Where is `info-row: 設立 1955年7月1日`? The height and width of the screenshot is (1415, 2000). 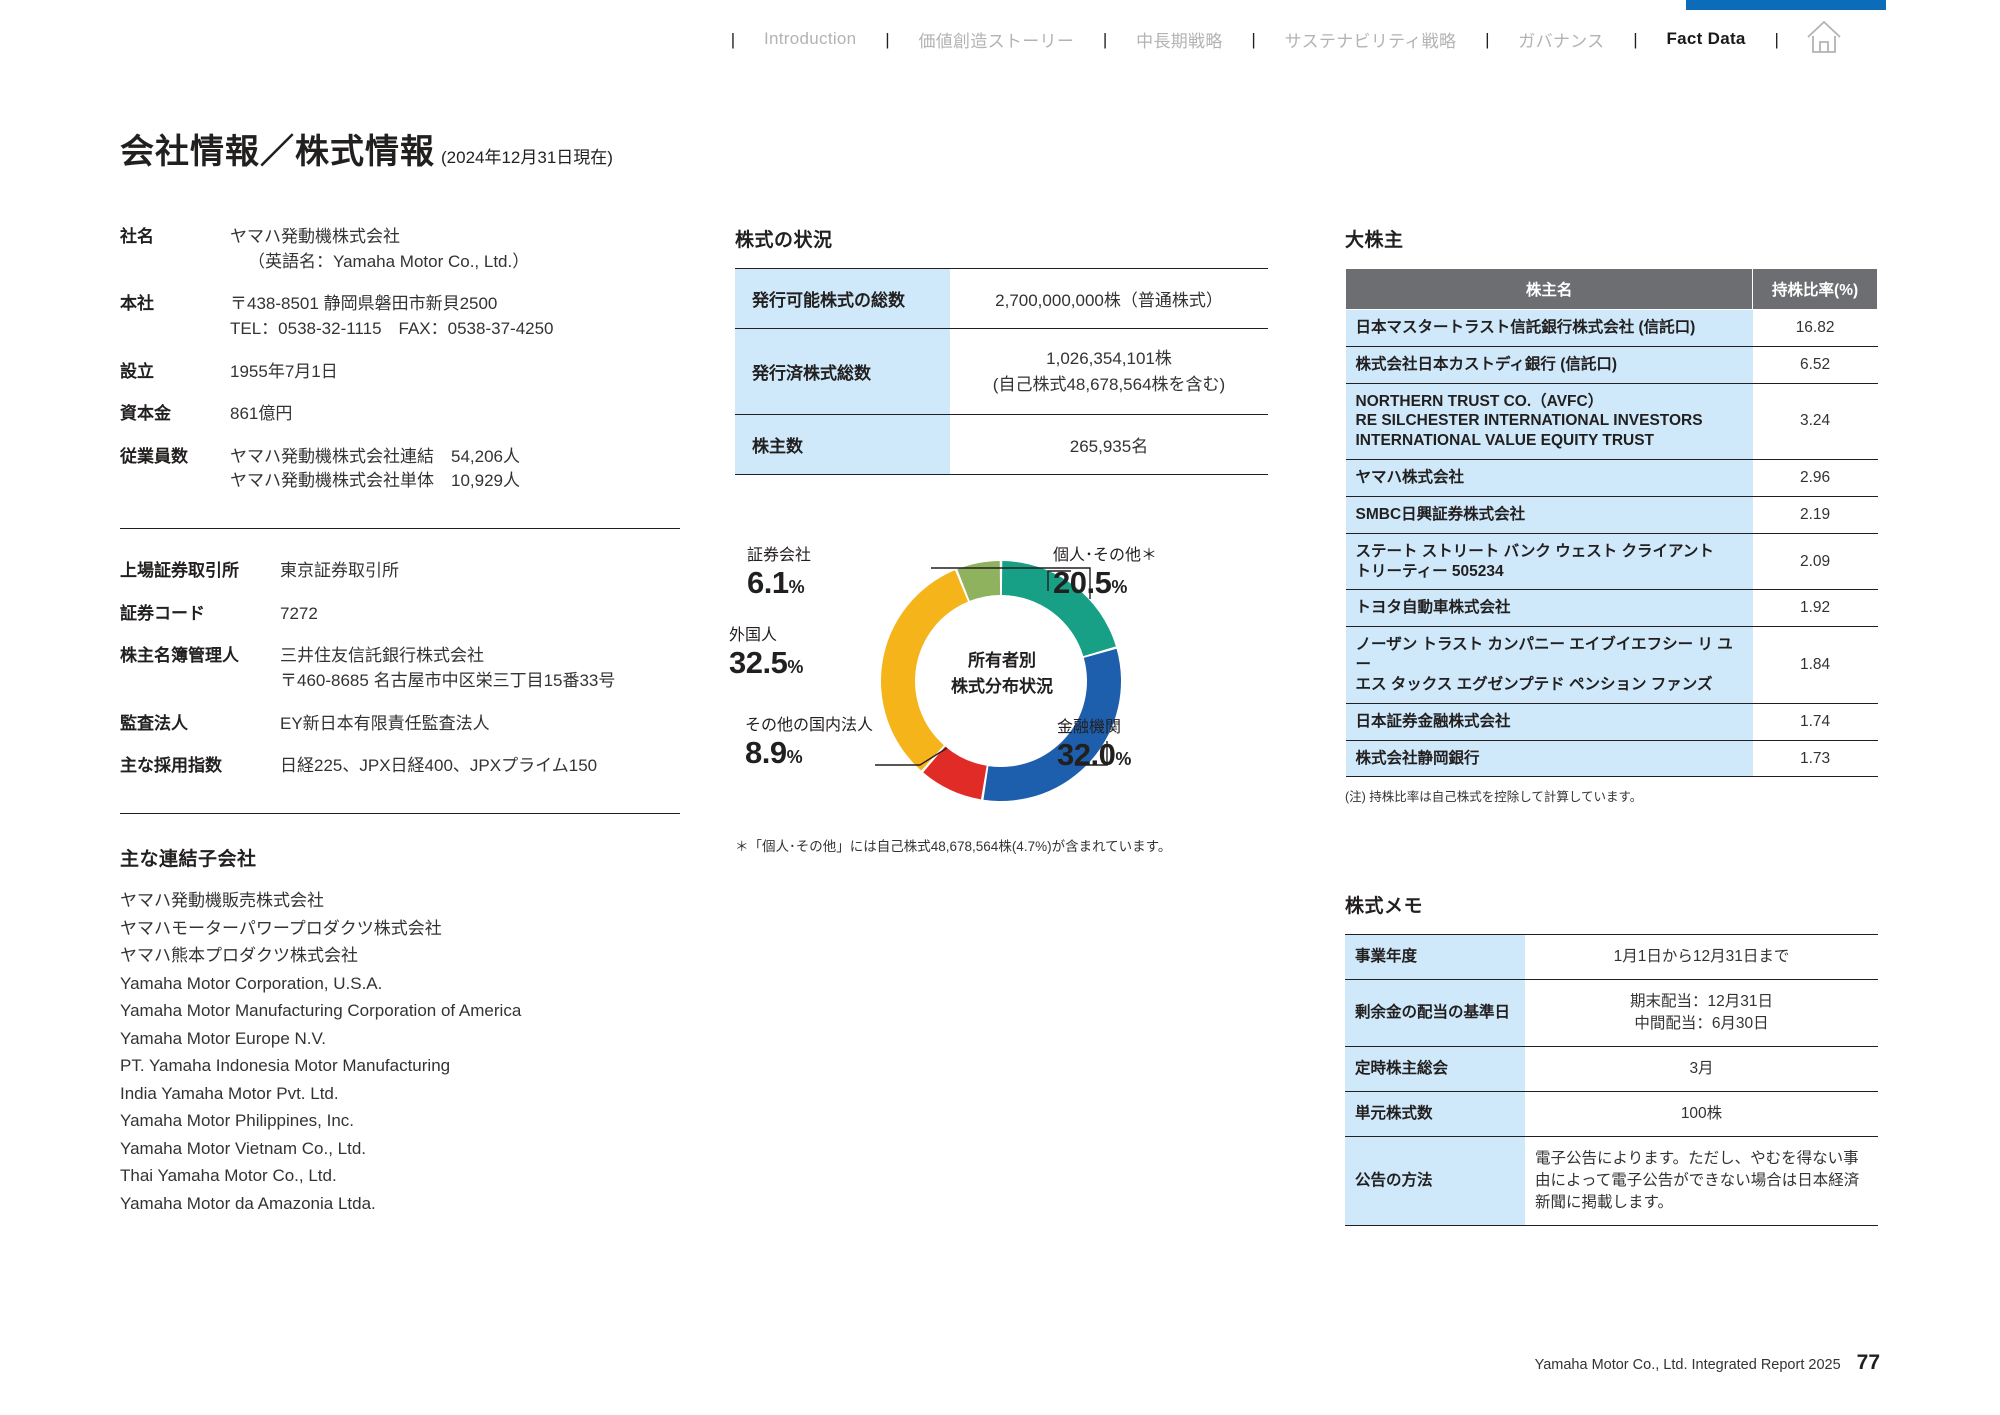
info-row: 設立 1955年7月1日 is located at coordinates (400, 372).